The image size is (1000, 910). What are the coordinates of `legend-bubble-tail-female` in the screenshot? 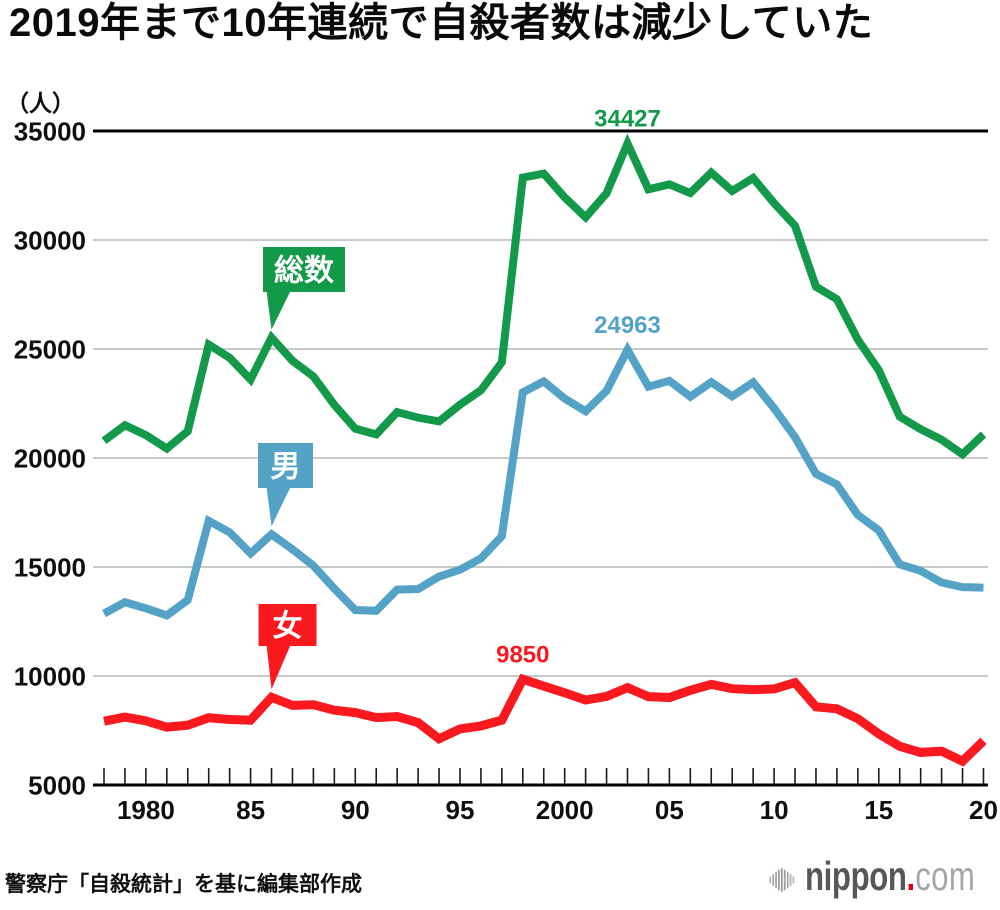 It's located at (278, 667).